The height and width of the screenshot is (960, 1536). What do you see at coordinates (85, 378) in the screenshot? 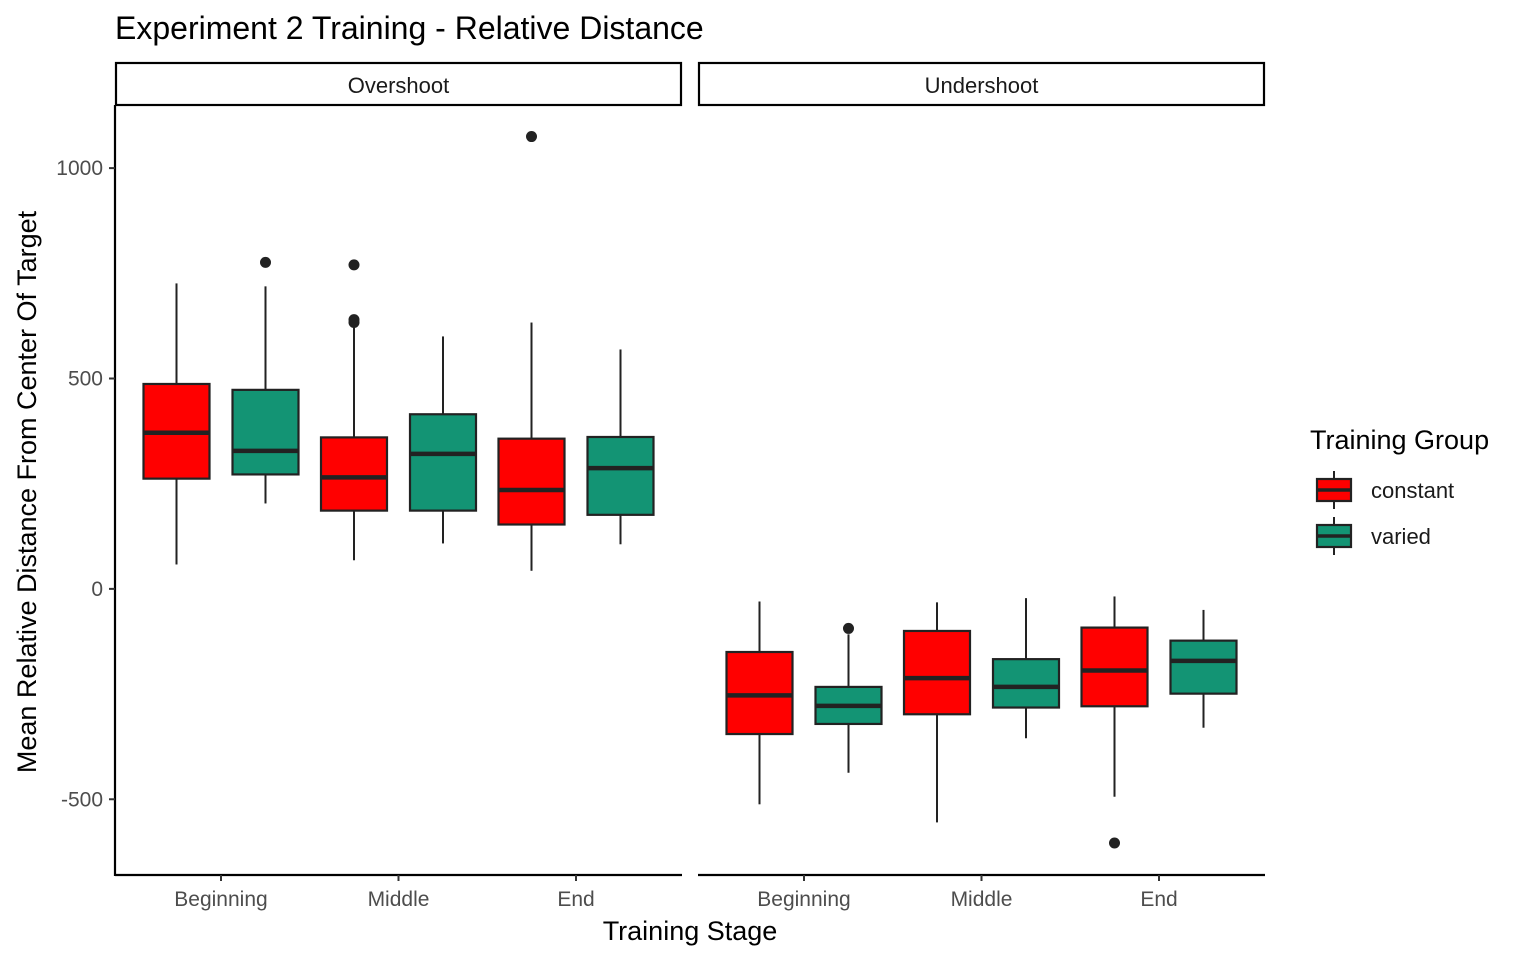
I see `y-tick-label: 500` at bounding box center [85, 378].